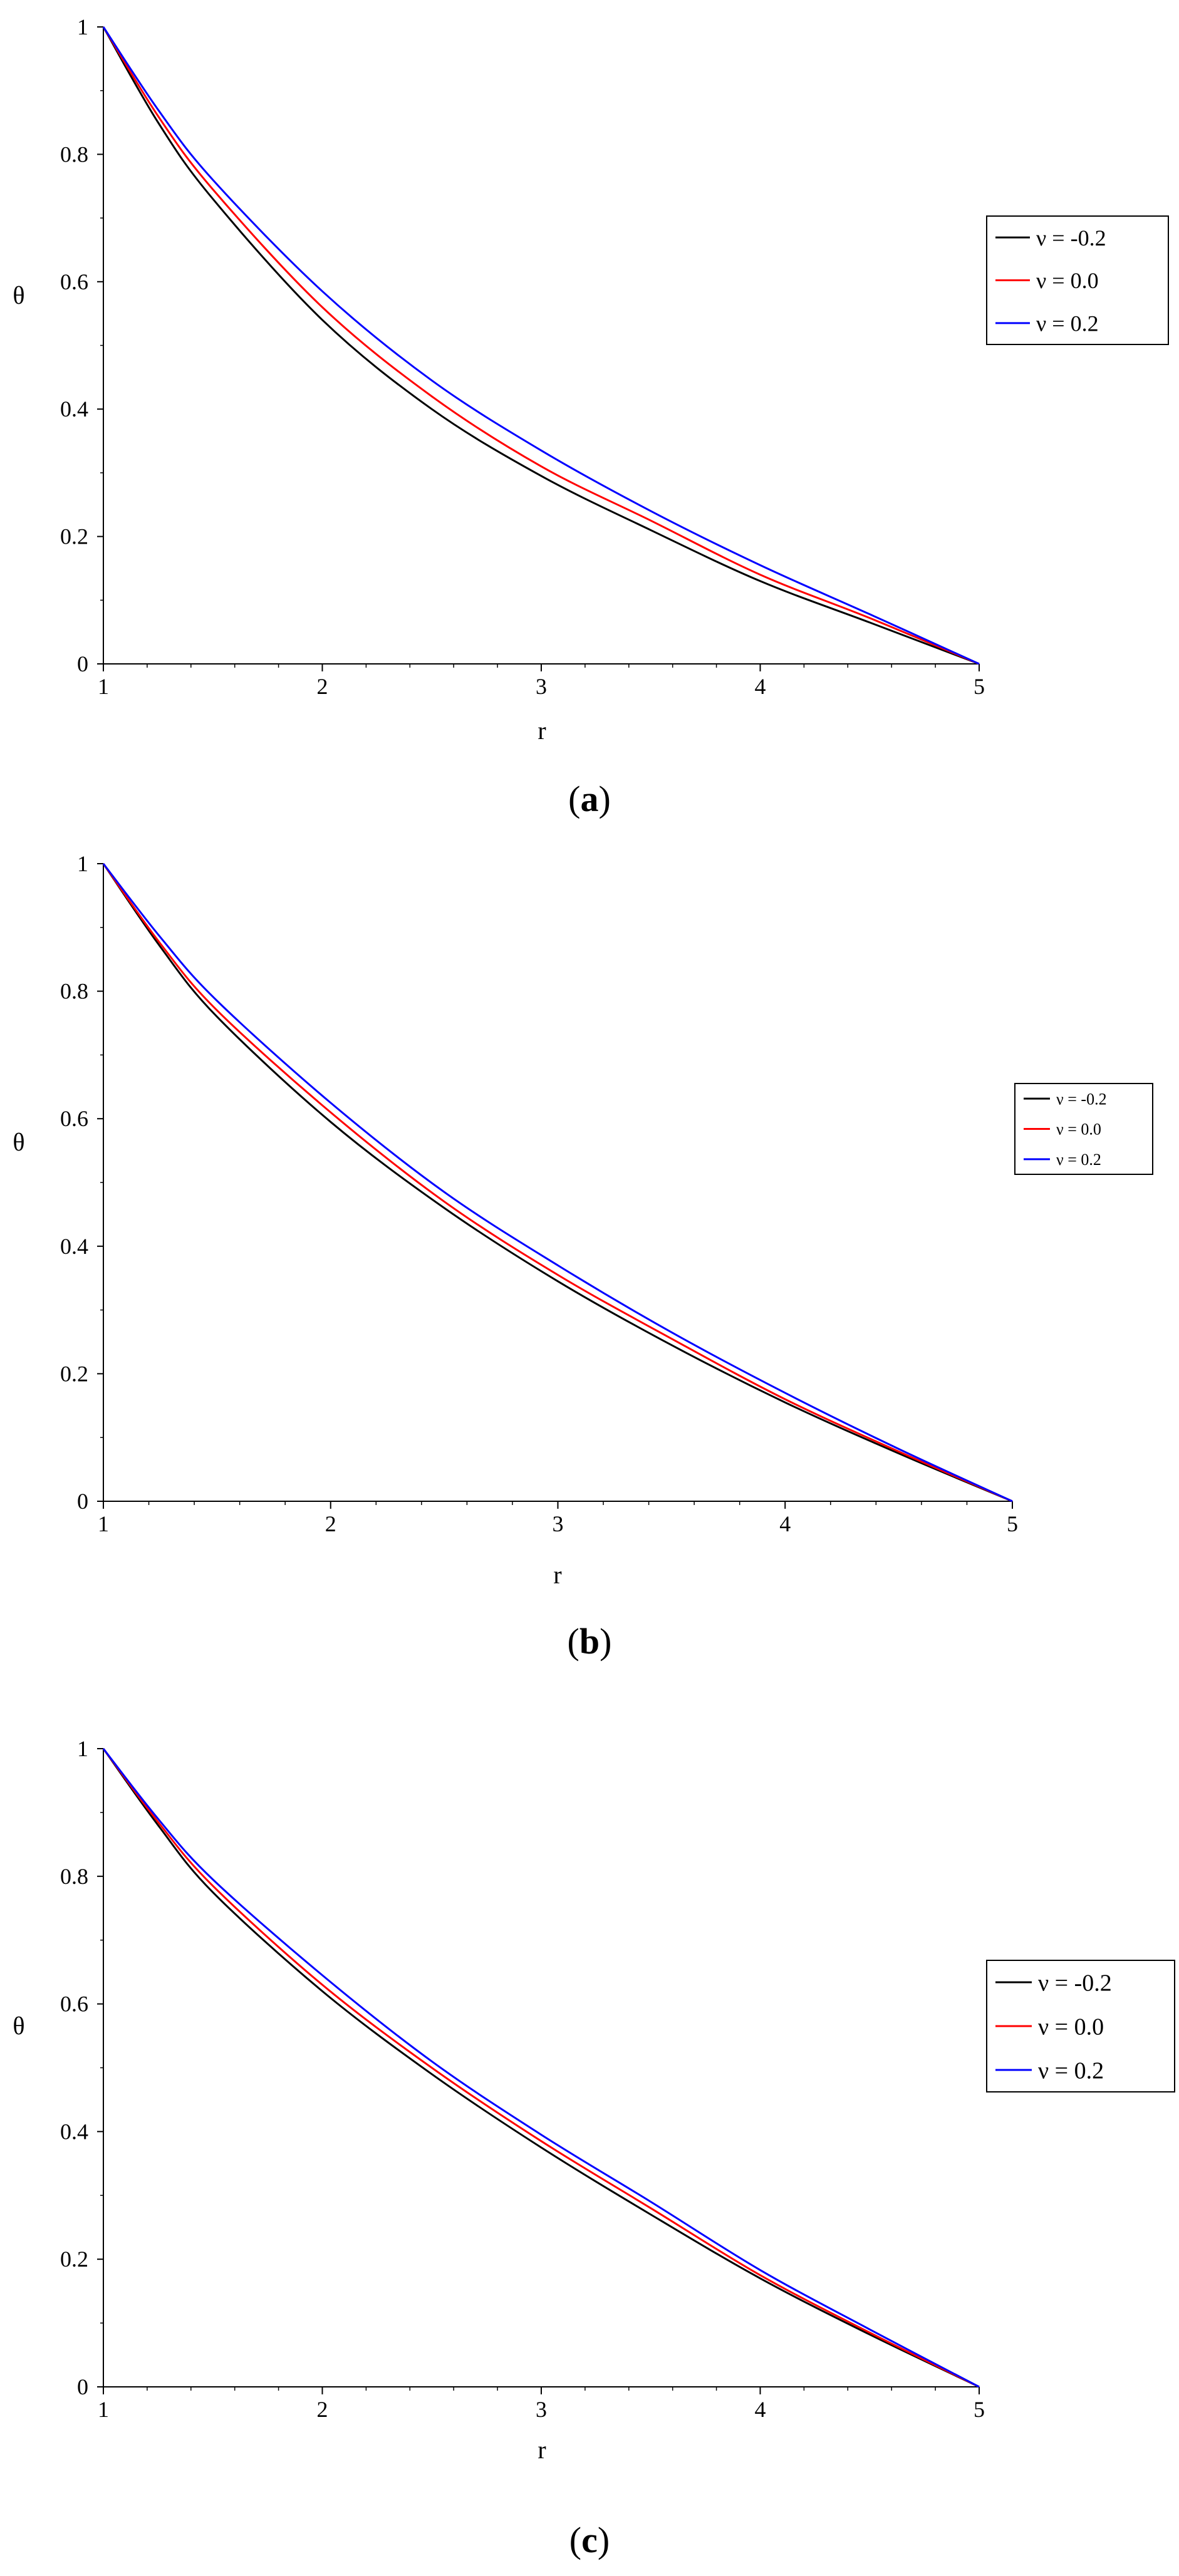 This screenshot has height=2576, width=1179. What do you see at coordinates (542, 2450) in the screenshot?
I see `x-axis-label-c: r` at bounding box center [542, 2450].